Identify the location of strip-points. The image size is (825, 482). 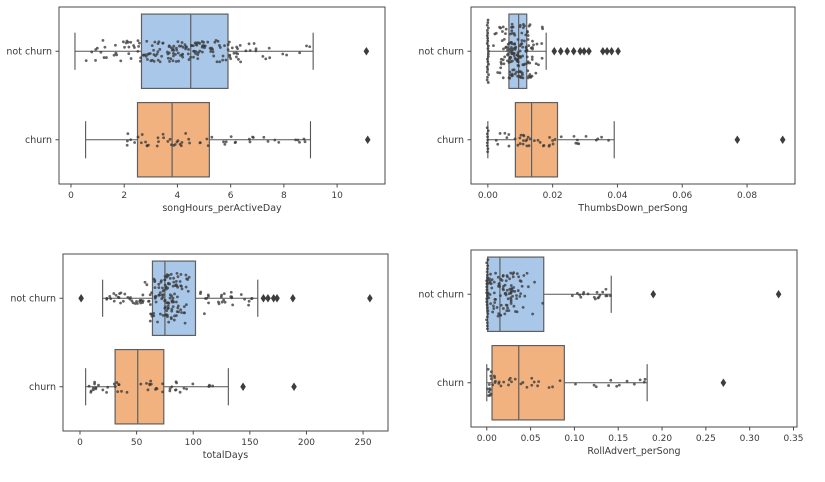
(216, 140).